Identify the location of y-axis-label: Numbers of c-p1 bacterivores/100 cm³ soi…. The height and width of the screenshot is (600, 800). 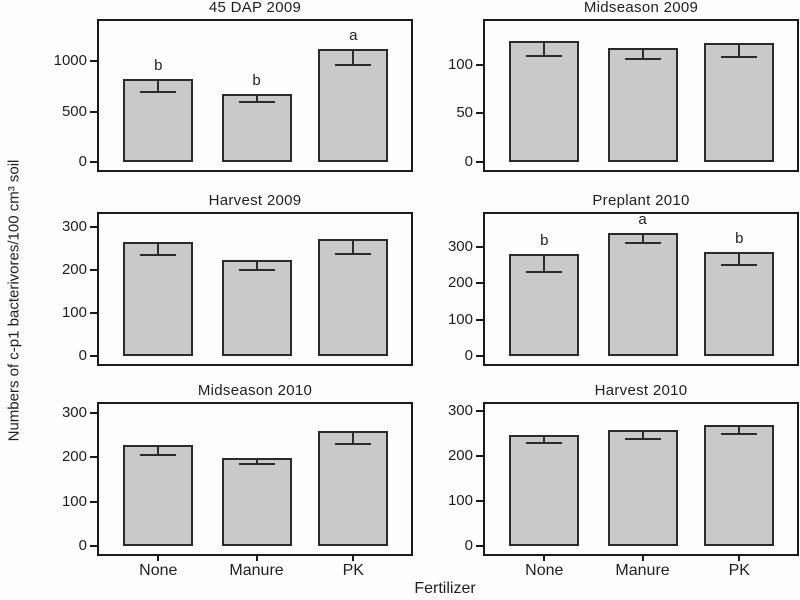
(14, 300).